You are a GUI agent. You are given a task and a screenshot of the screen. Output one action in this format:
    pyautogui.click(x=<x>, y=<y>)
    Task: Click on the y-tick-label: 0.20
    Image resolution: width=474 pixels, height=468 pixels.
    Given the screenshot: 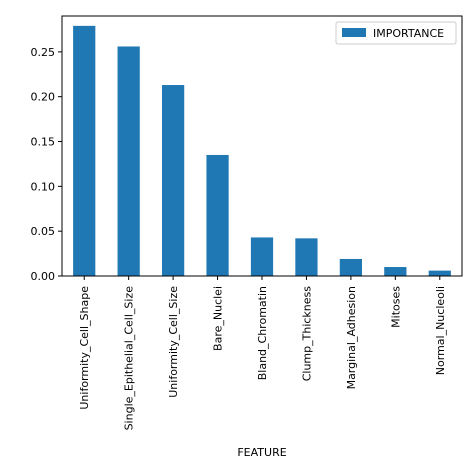 What is the action you would take?
    pyautogui.click(x=43, y=97)
    